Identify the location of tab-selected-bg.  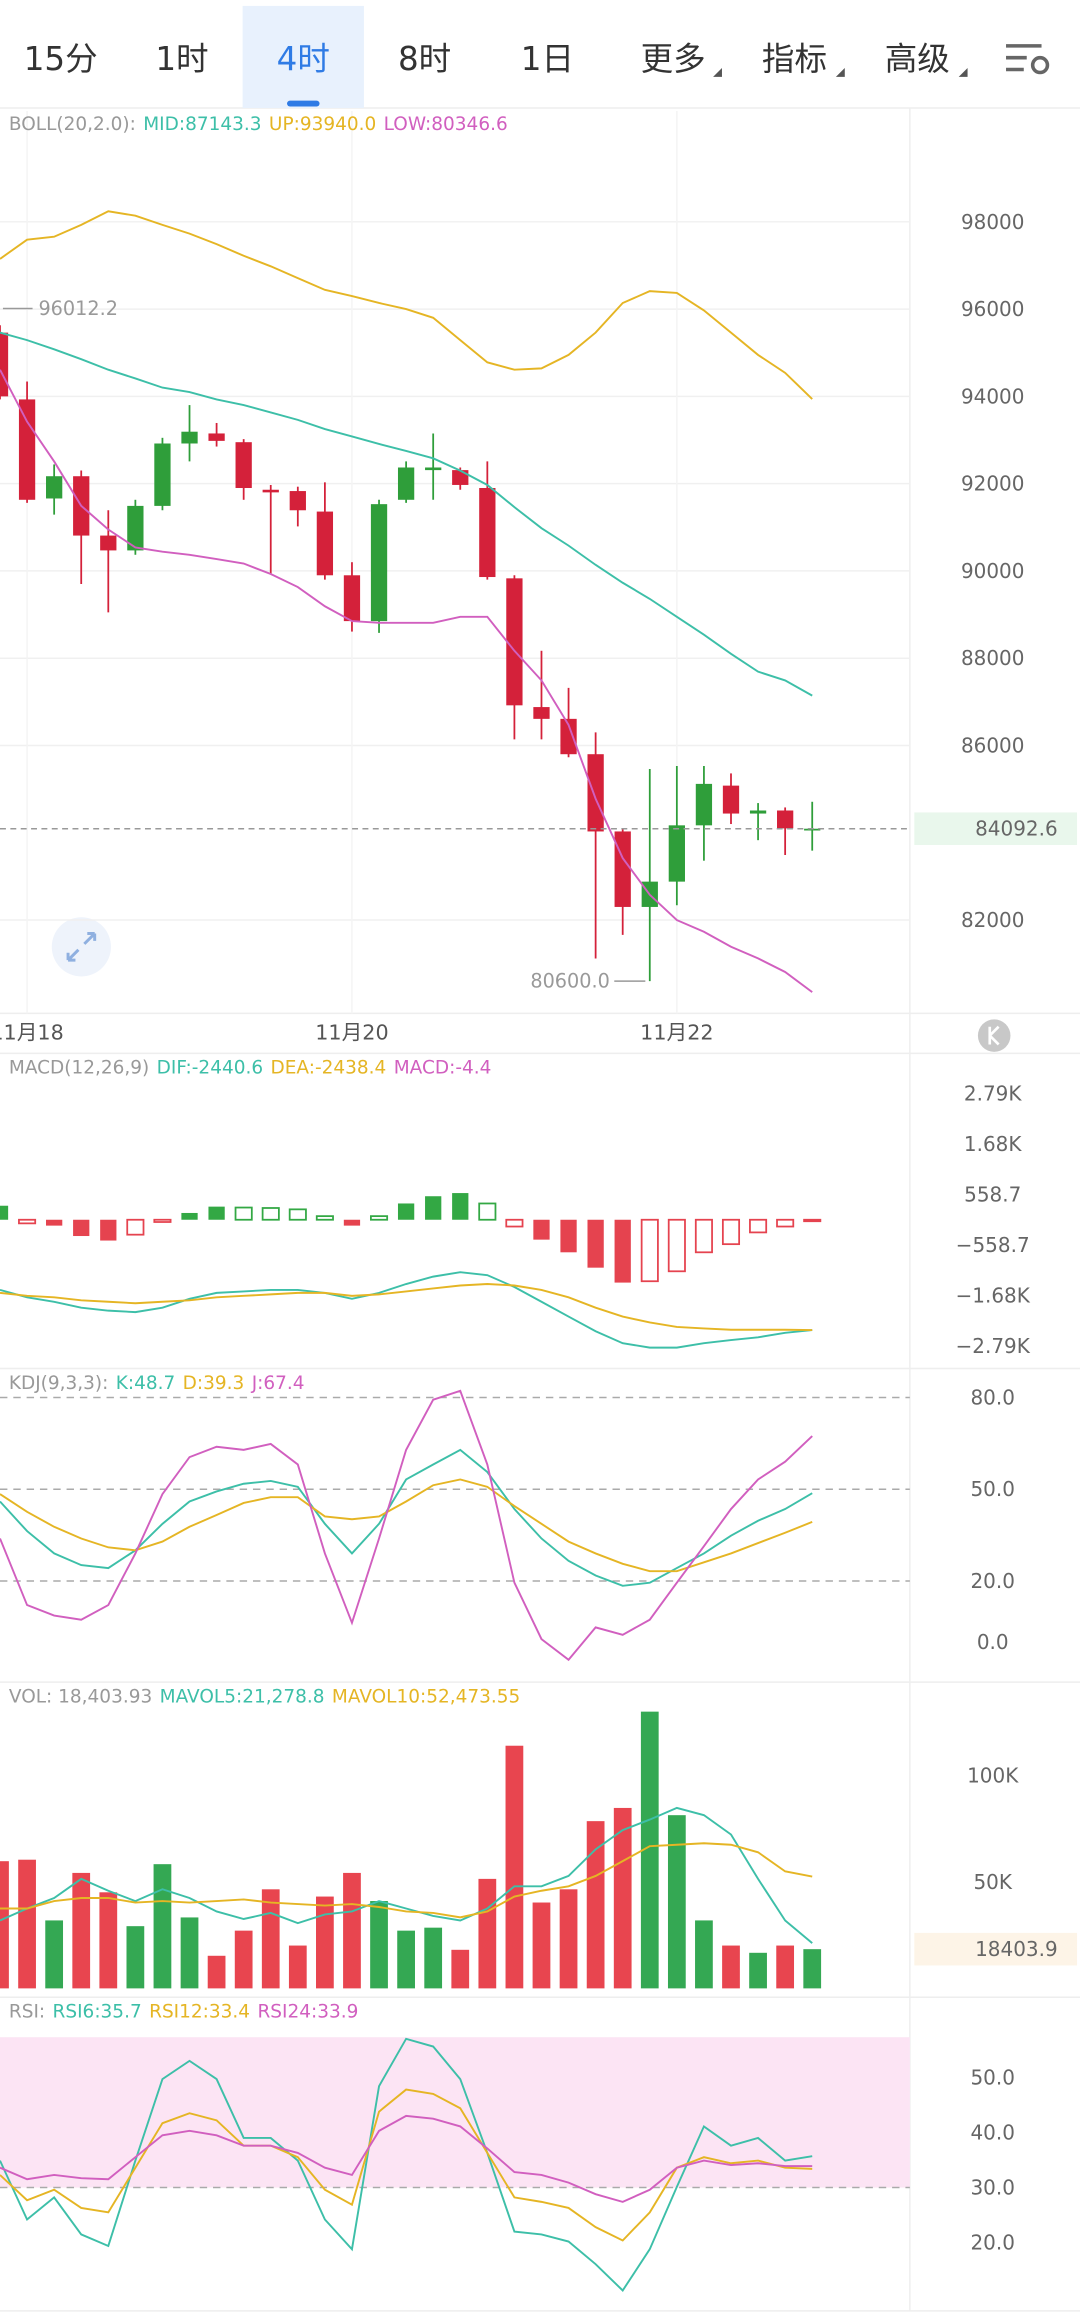
(303, 56).